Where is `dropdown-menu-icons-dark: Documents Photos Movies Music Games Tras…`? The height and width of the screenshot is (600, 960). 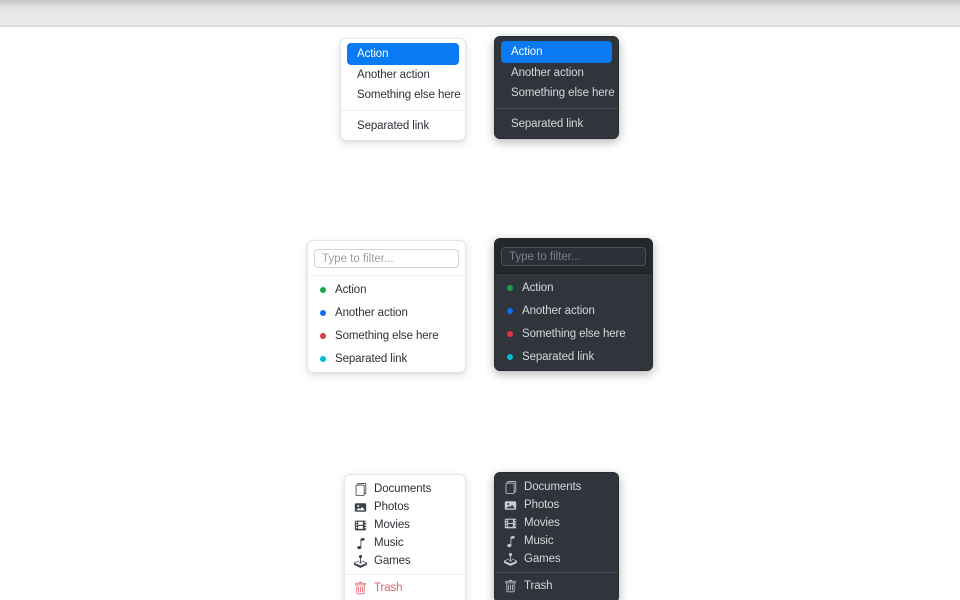 dropdown-menu-icons-dark: Documents Photos Movies Music Games Tras… is located at coordinates (556, 536).